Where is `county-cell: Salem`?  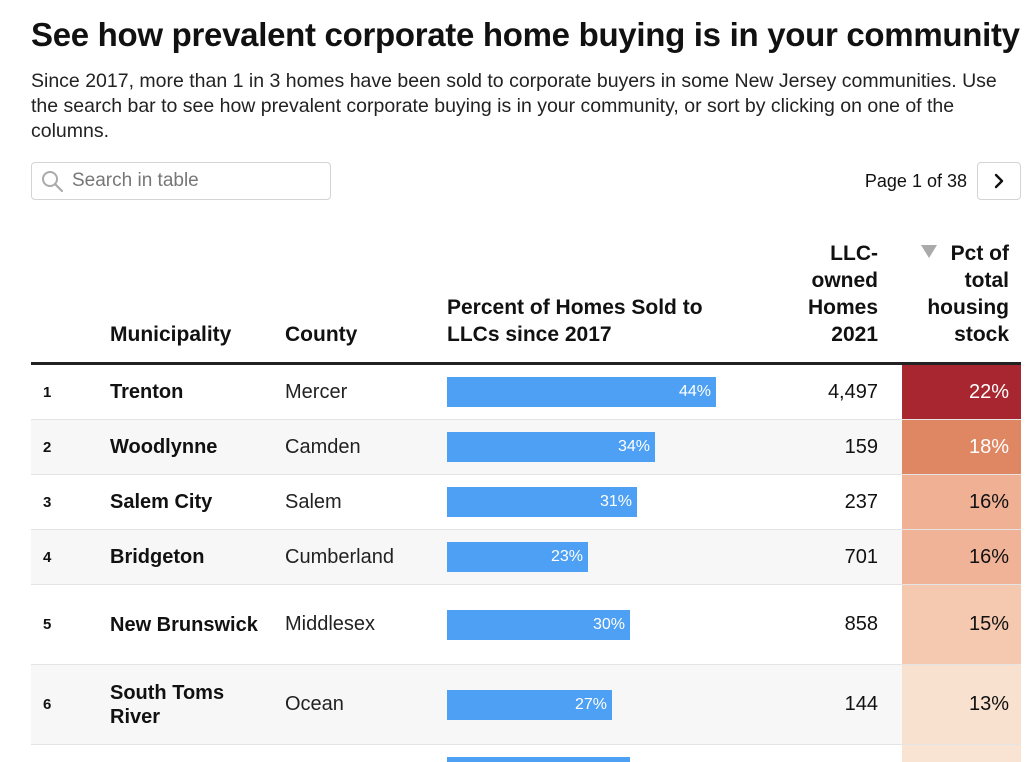 county-cell: Salem is located at coordinates (313, 501).